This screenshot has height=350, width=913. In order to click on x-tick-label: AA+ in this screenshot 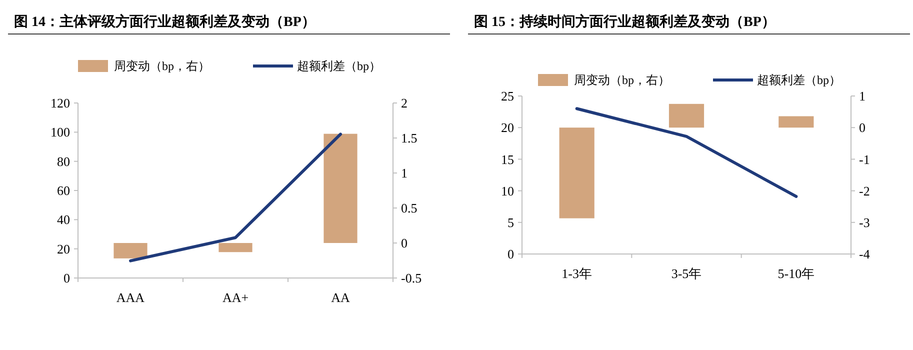, I will do `click(235, 297)`.